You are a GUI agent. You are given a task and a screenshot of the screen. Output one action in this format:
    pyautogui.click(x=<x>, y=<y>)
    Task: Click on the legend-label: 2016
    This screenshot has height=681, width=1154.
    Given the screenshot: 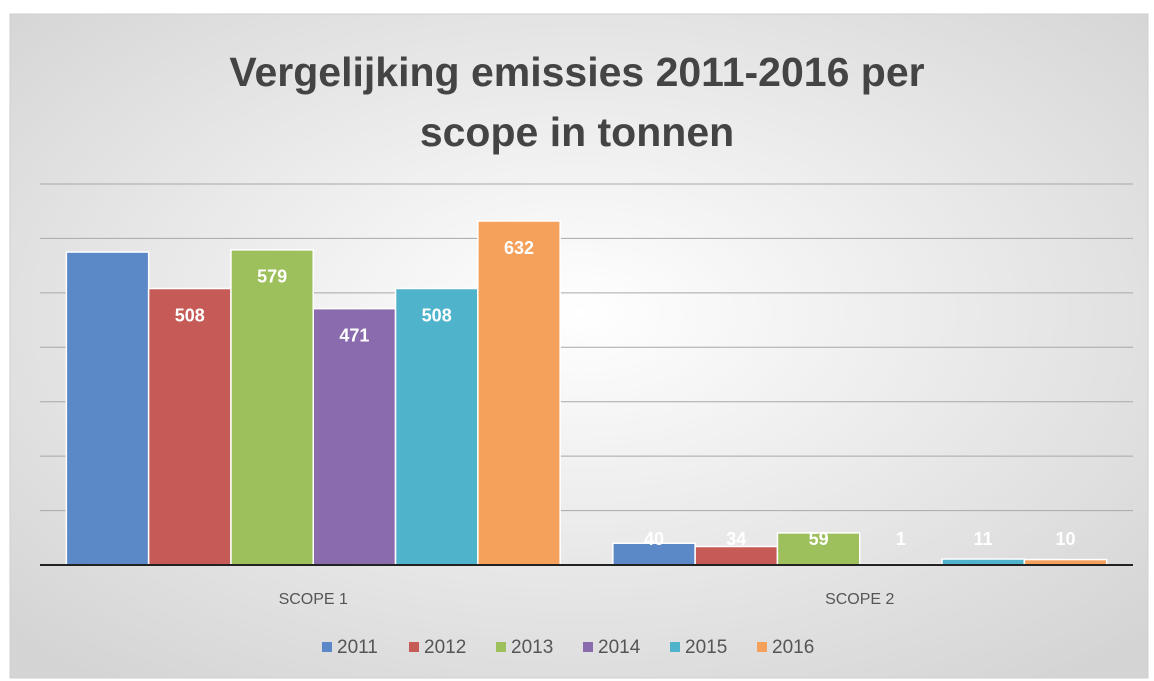 What is the action you would take?
    pyautogui.click(x=793, y=647)
    